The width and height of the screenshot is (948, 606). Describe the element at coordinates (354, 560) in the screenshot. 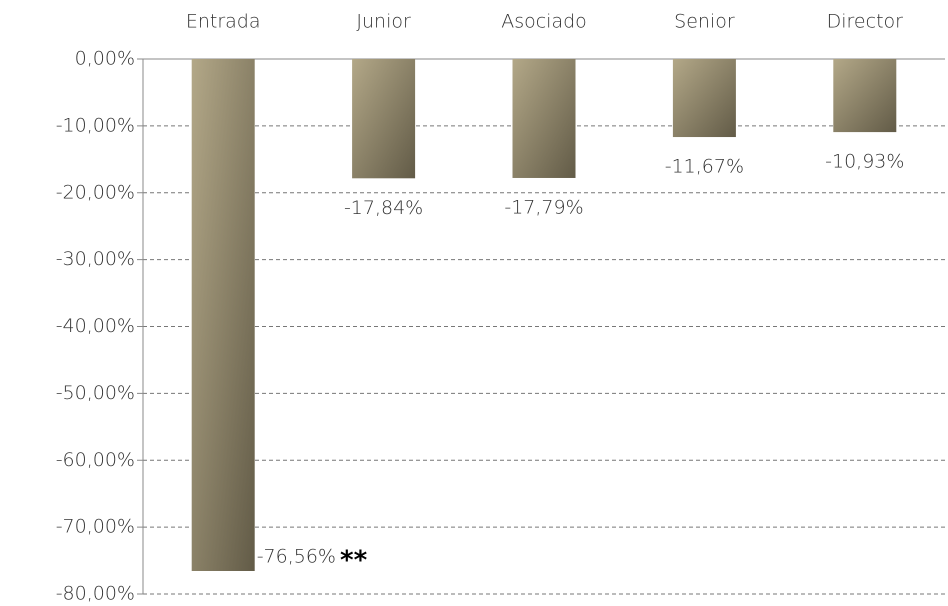

I see `annotation: **` at that location.